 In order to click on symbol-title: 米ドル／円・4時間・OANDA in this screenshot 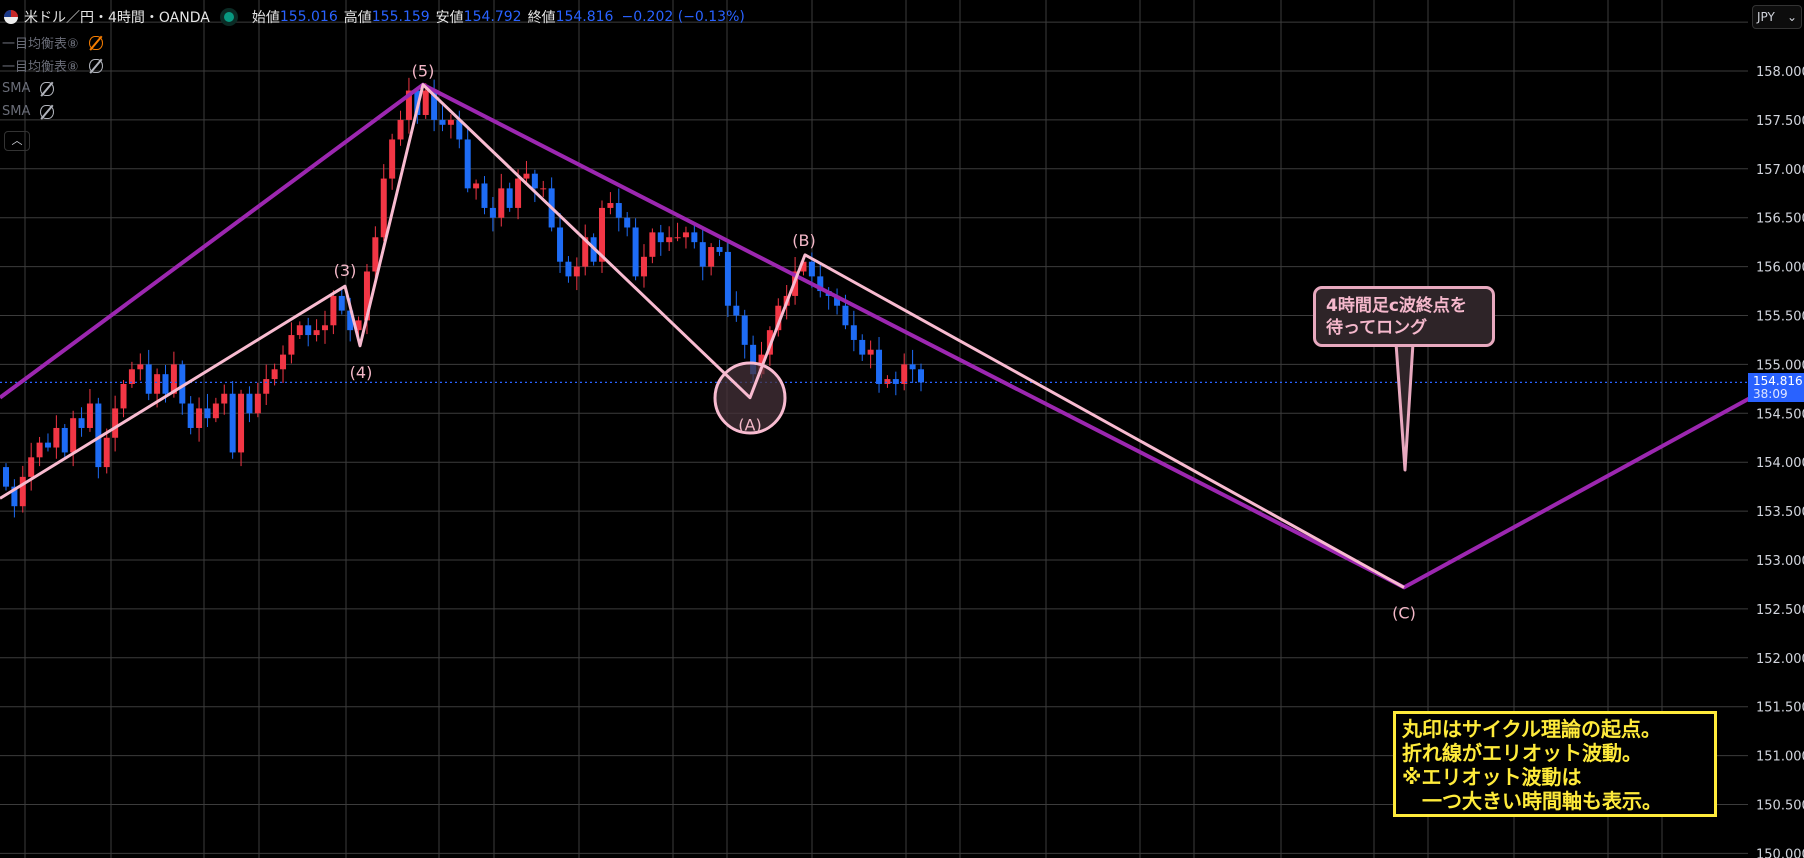, I will do `click(117, 18)`.